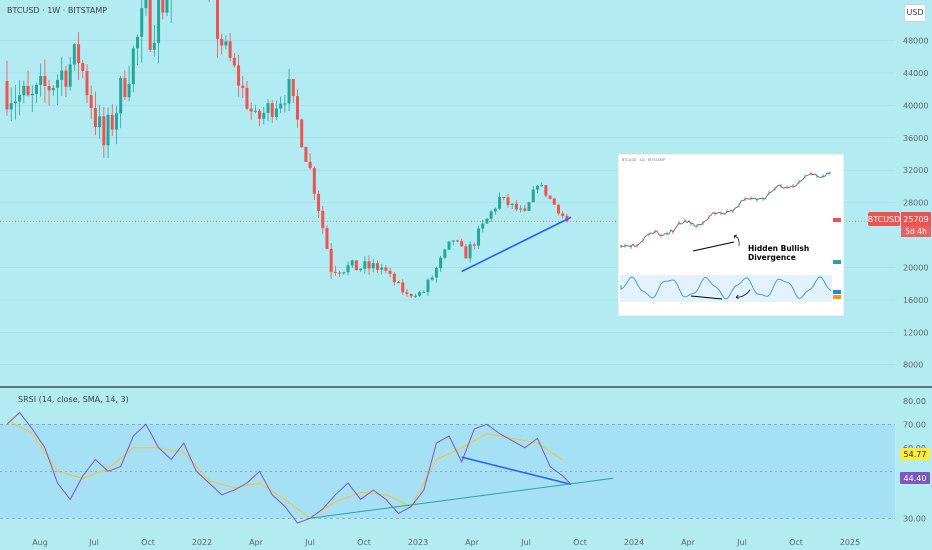 The width and height of the screenshot is (932, 550). What do you see at coordinates (913, 365) in the screenshot?
I see `price-tick-label: 8000` at bounding box center [913, 365].